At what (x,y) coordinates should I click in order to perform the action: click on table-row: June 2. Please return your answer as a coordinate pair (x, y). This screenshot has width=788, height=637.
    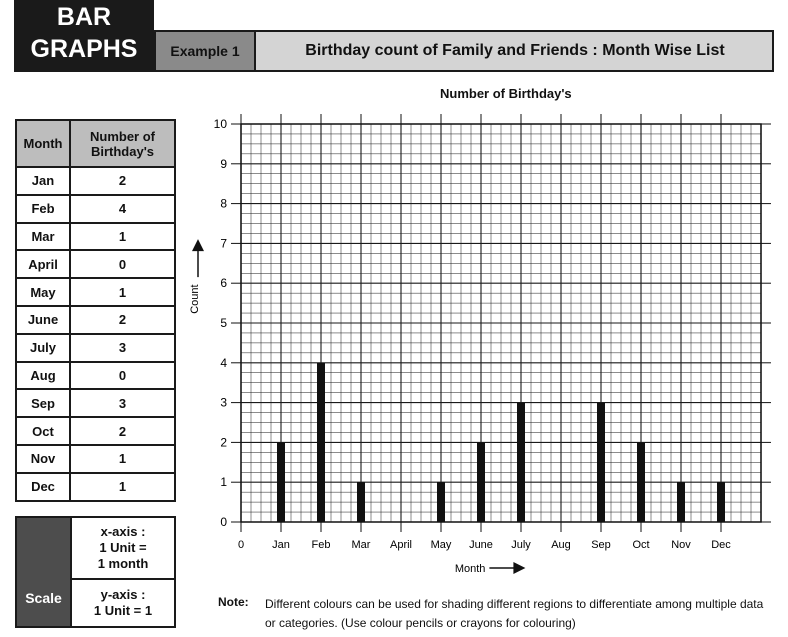
    Looking at the image, I should click on (95, 319).